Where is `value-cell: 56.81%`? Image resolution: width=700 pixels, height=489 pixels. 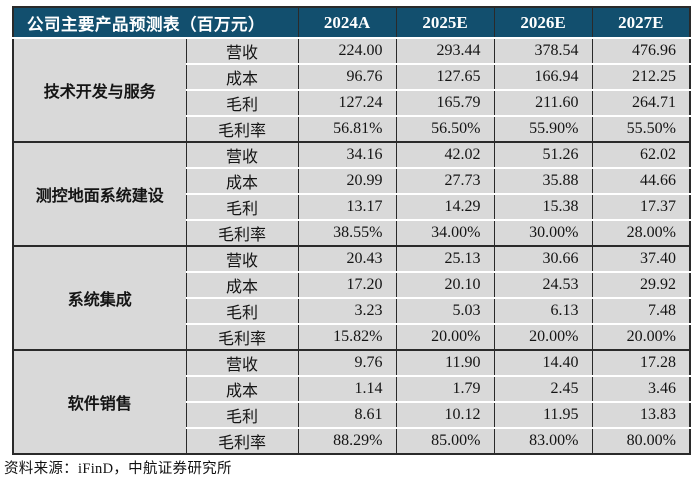 value-cell: 56.81% is located at coordinates (346, 128).